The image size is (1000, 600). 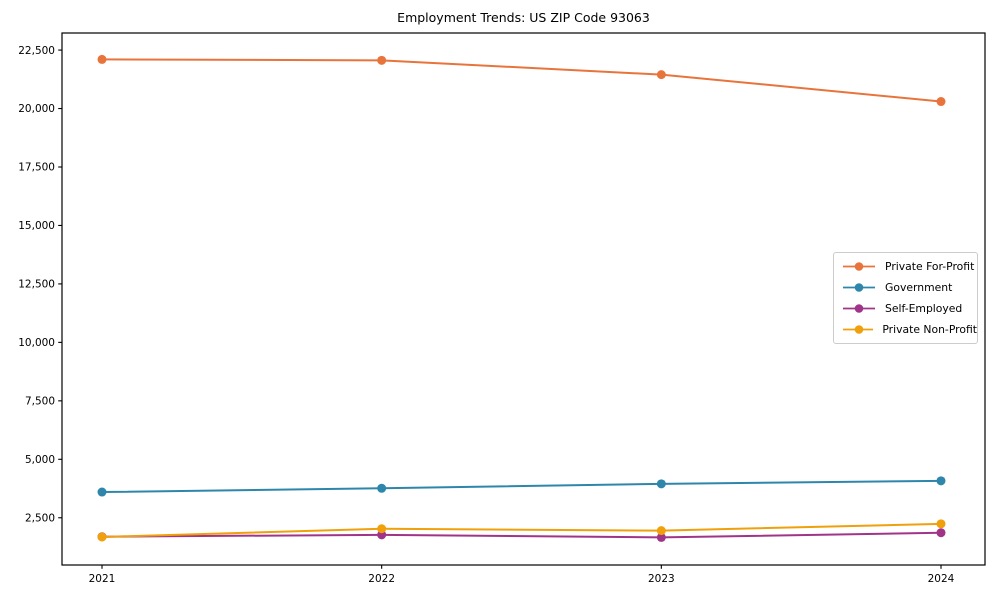 What do you see at coordinates (102, 579) in the screenshot?
I see `x-tick-label: 2021` at bounding box center [102, 579].